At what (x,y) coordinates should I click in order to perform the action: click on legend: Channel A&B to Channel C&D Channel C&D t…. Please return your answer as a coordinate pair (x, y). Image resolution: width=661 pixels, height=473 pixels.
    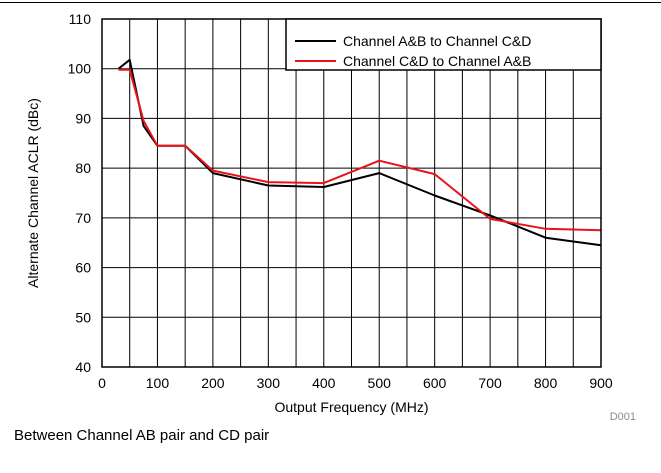
    Looking at the image, I should click on (443, 44).